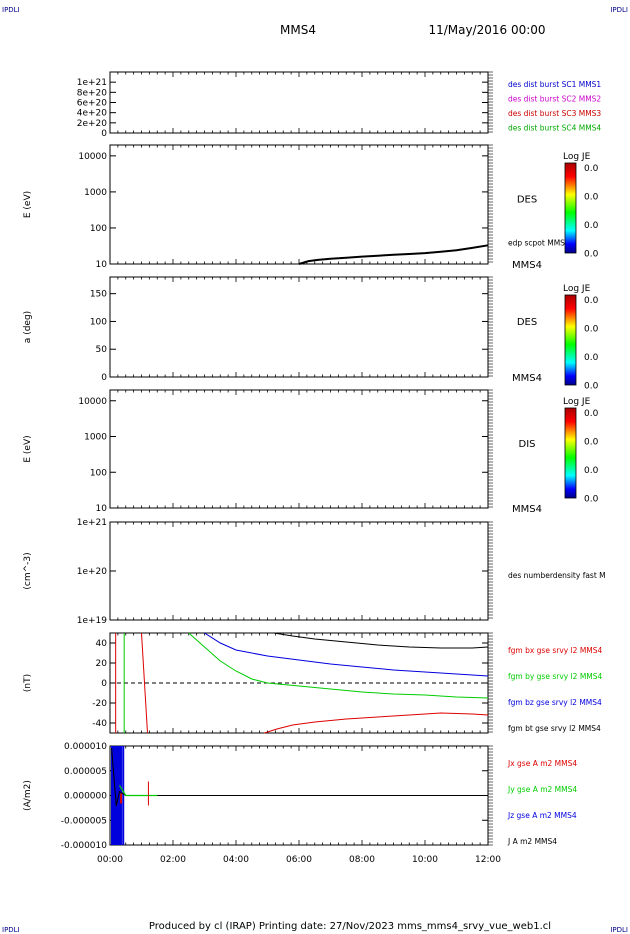 The height and width of the screenshot is (934, 630). I want to click on y-axis-label: a (deg), so click(28, 327).